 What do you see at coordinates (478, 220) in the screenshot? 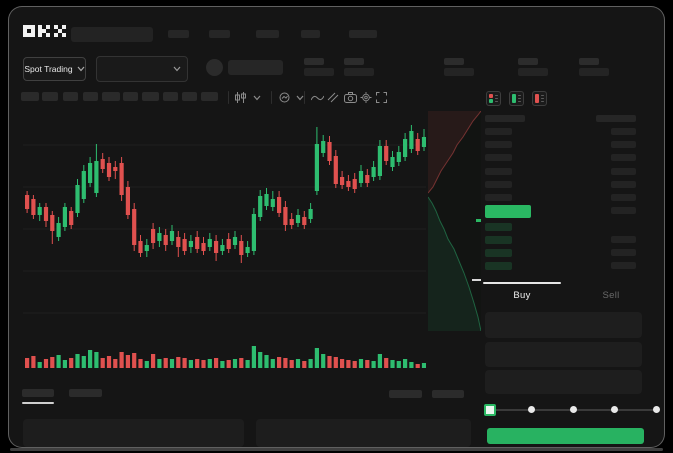
I see `depth-mid-marker` at bounding box center [478, 220].